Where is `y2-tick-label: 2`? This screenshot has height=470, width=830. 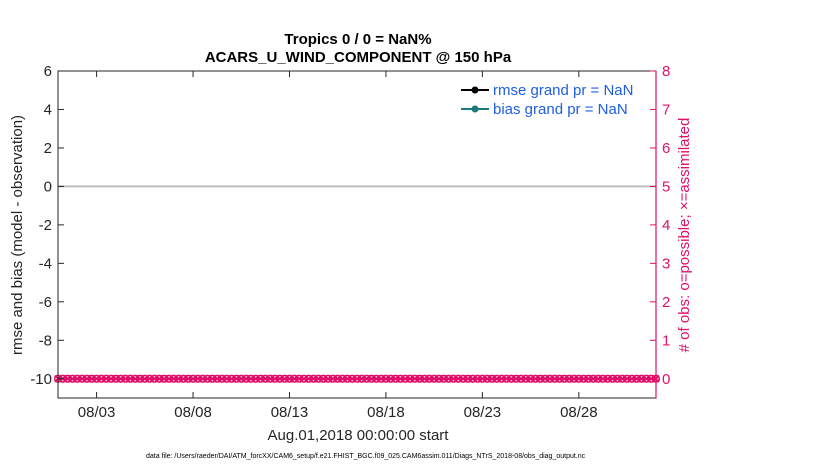
y2-tick-label: 2 is located at coordinates (666, 302).